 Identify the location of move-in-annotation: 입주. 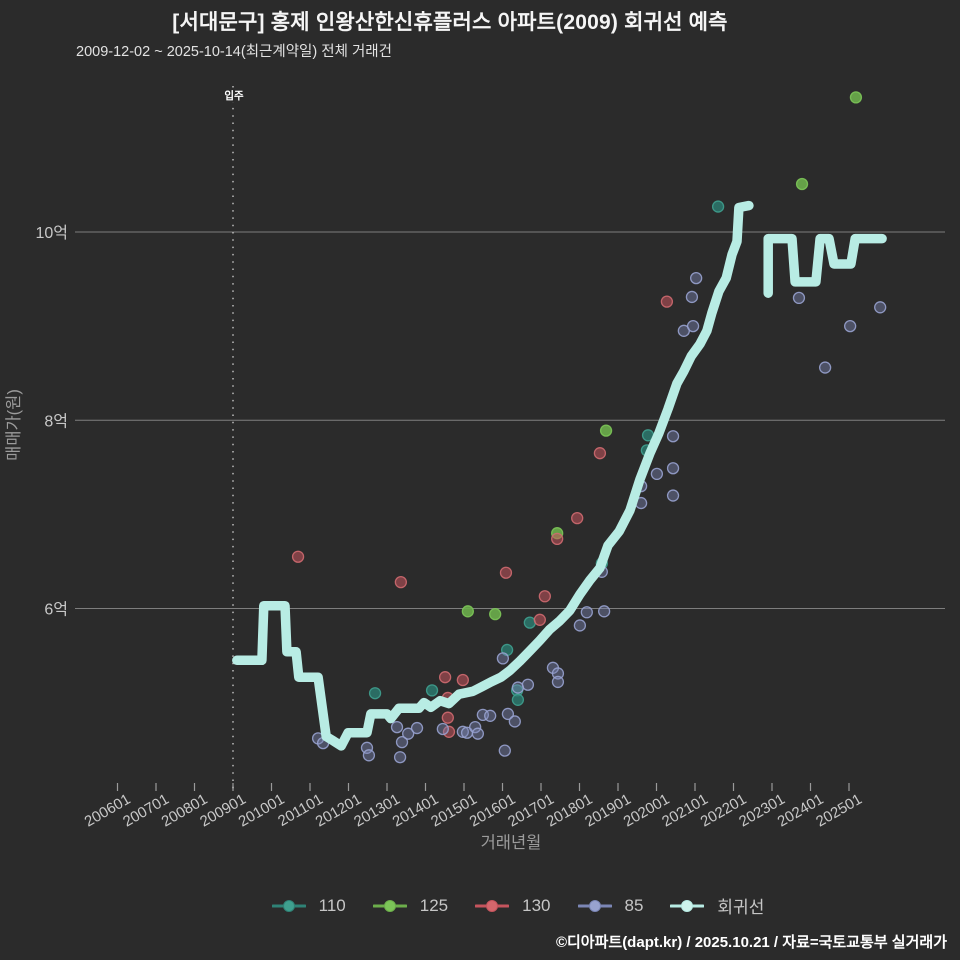
(234, 96).